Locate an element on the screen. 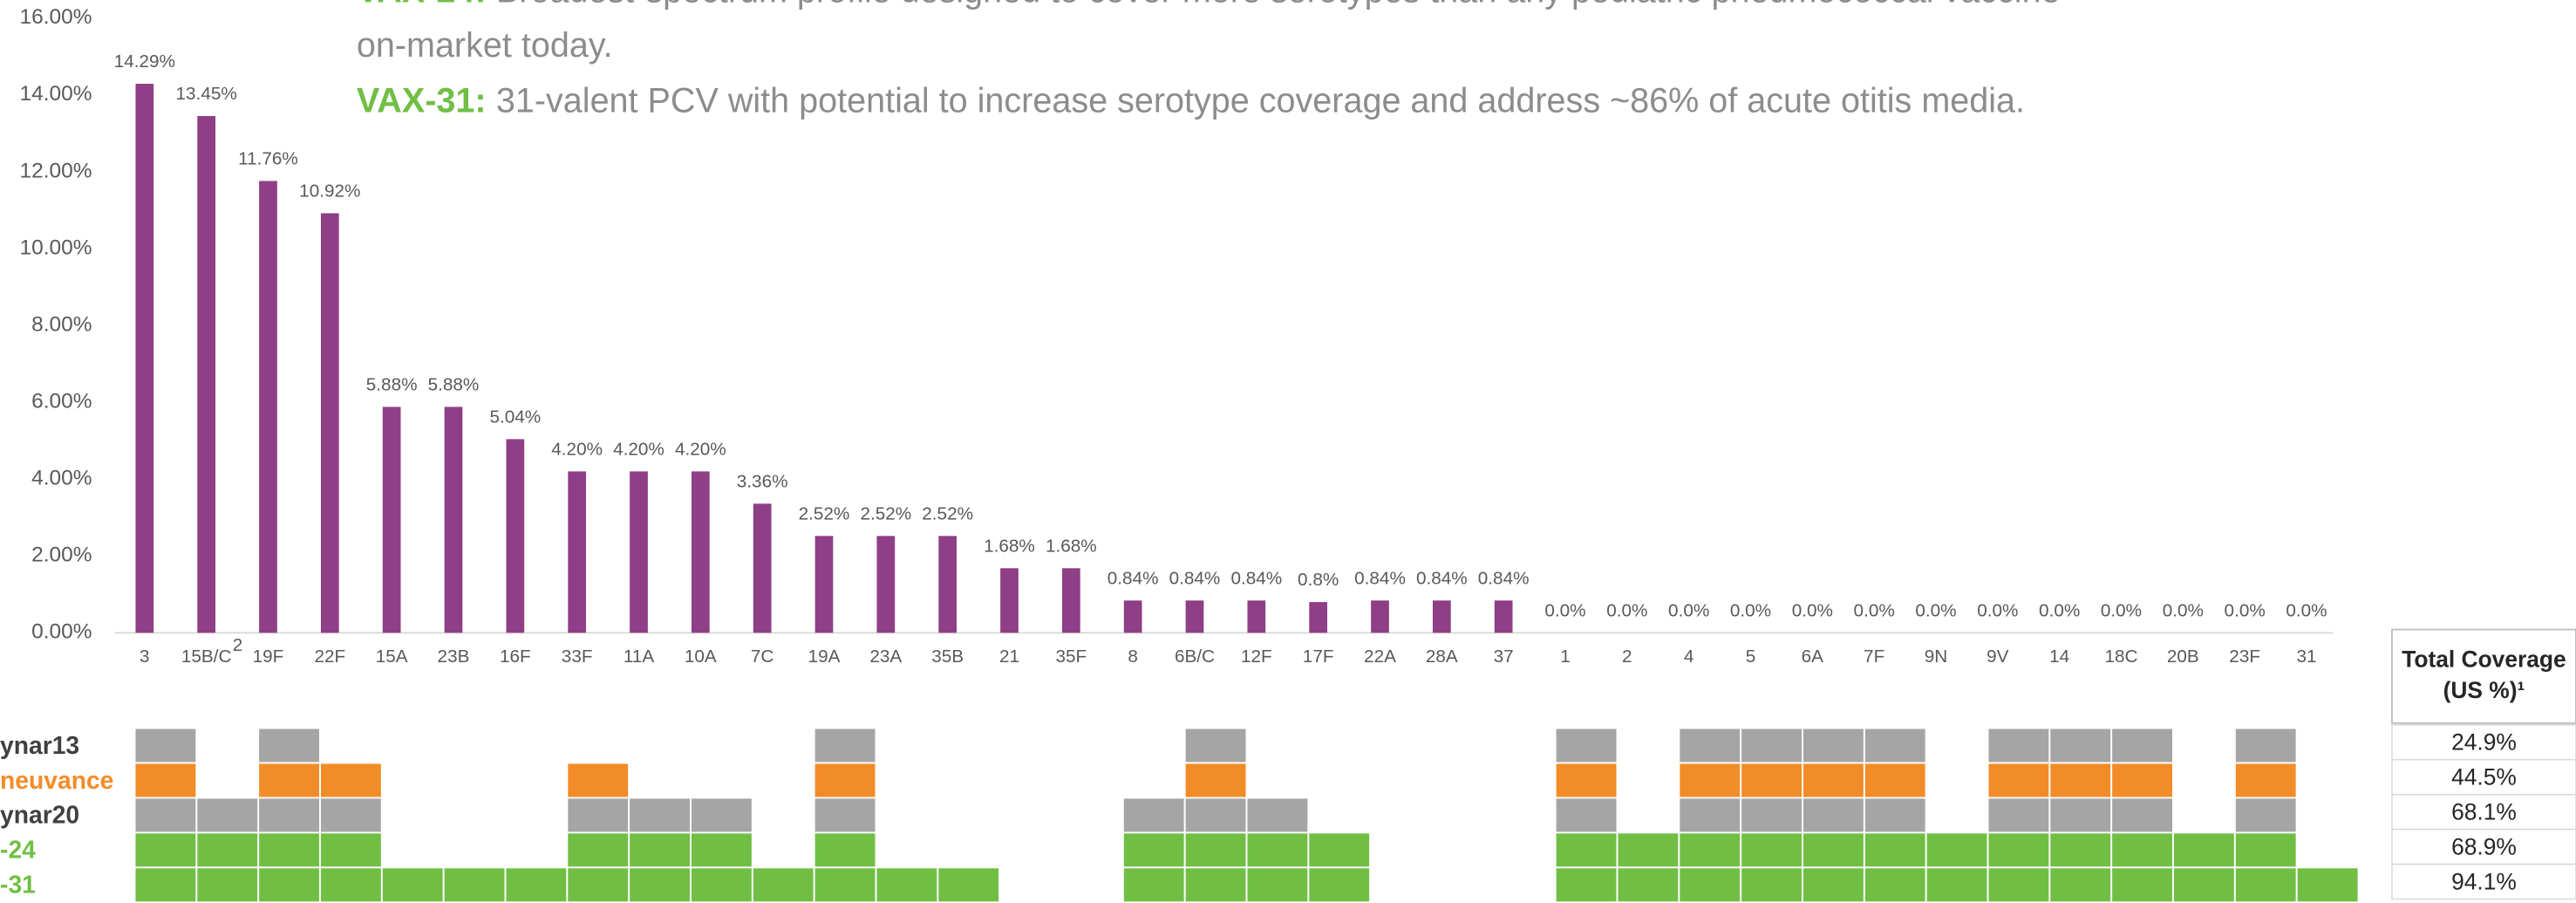 The image size is (2576, 903). x-tick-label: 11A is located at coordinates (639, 656).